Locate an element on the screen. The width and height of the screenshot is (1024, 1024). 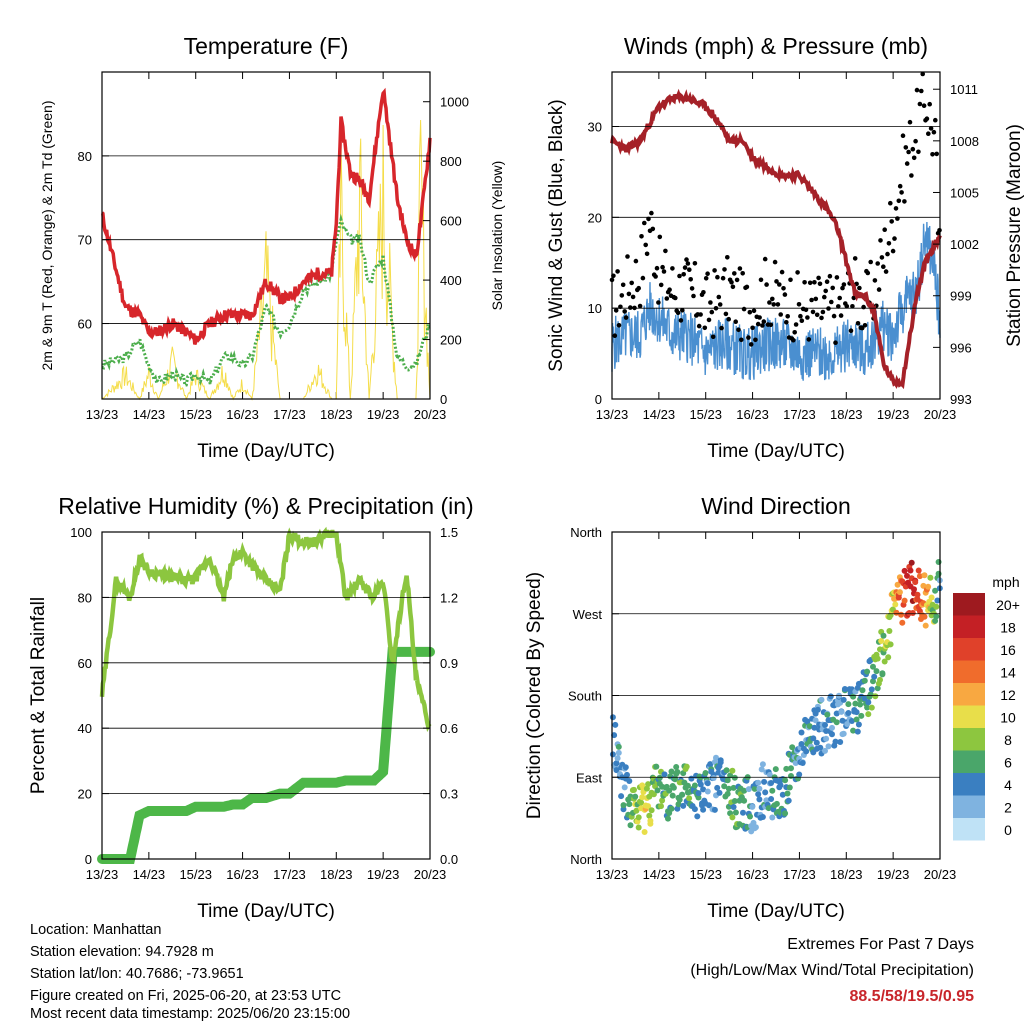
x-tick-label: 20/23 is located at coordinates (940, 874).